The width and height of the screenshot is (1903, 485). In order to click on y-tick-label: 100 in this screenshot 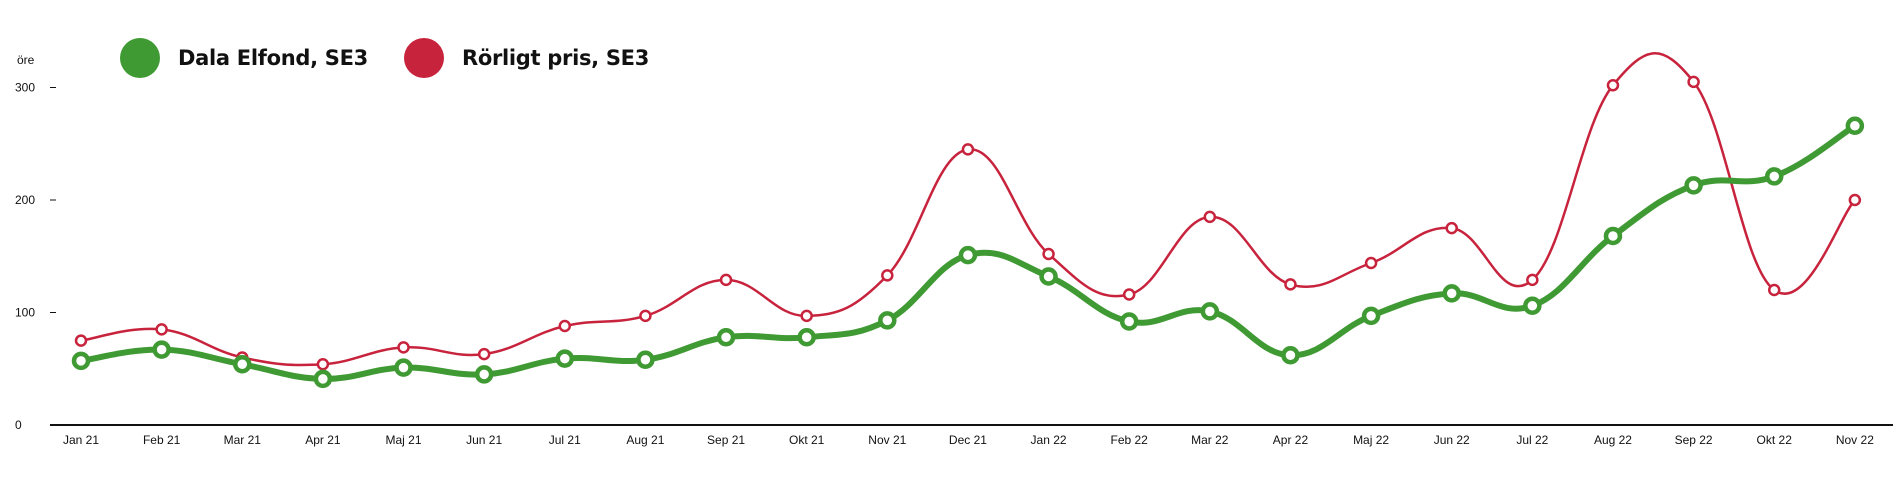, I will do `click(25, 313)`.